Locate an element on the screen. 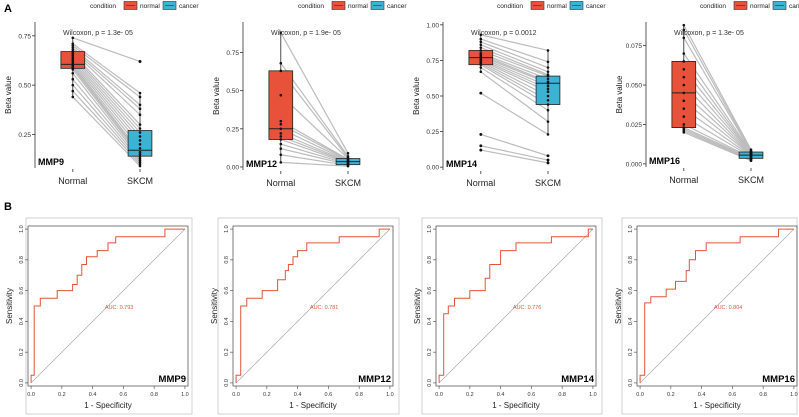  y-tick-label: 0.000 is located at coordinates (634, 164).